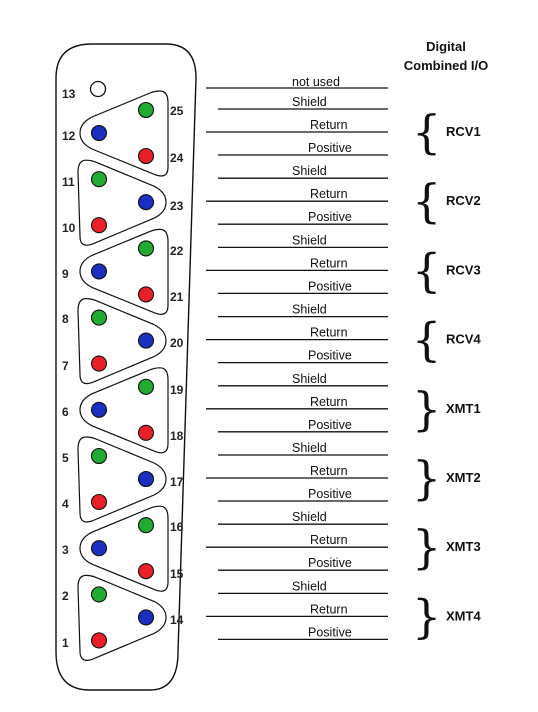 This screenshot has height=712, width=538. What do you see at coordinates (329, 333) in the screenshot?
I see `wire-label-rcv4-return: Return` at bounding box center [329, 333].